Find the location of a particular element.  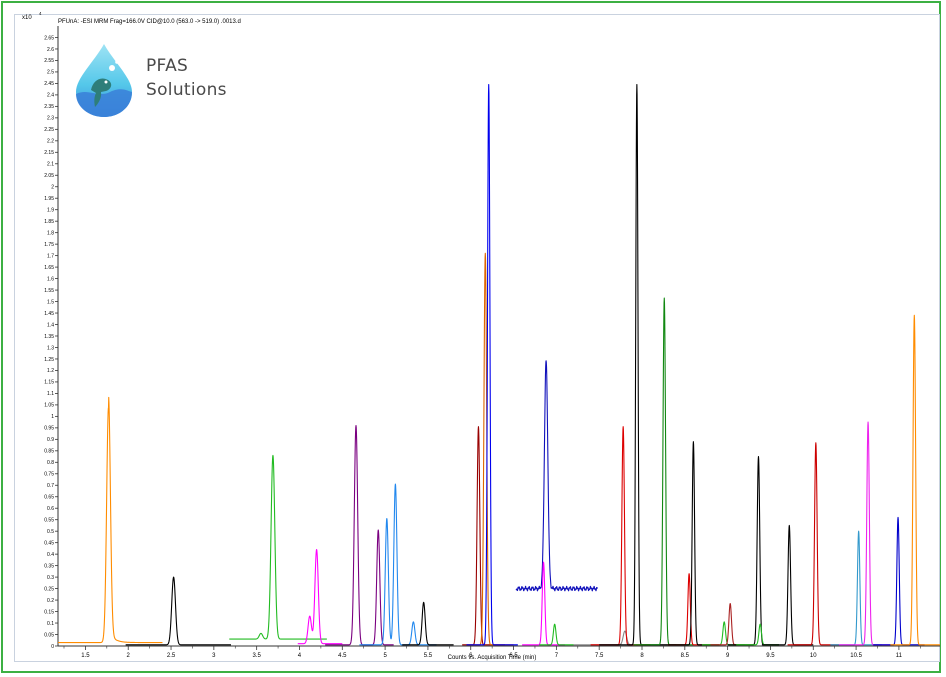

y-tick-label: 2.55 is located at coordinates (49, 61).